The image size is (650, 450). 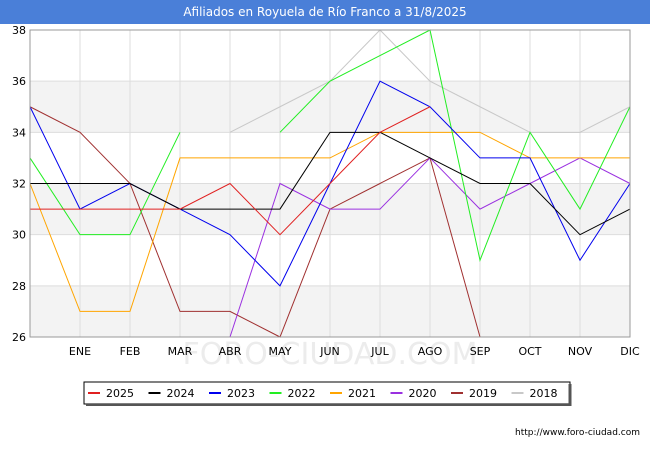 What do you see at coordinates (120, 393) in the screenshot?
I see `legend-label-2025: 2025` at bounding box center [120, 393].